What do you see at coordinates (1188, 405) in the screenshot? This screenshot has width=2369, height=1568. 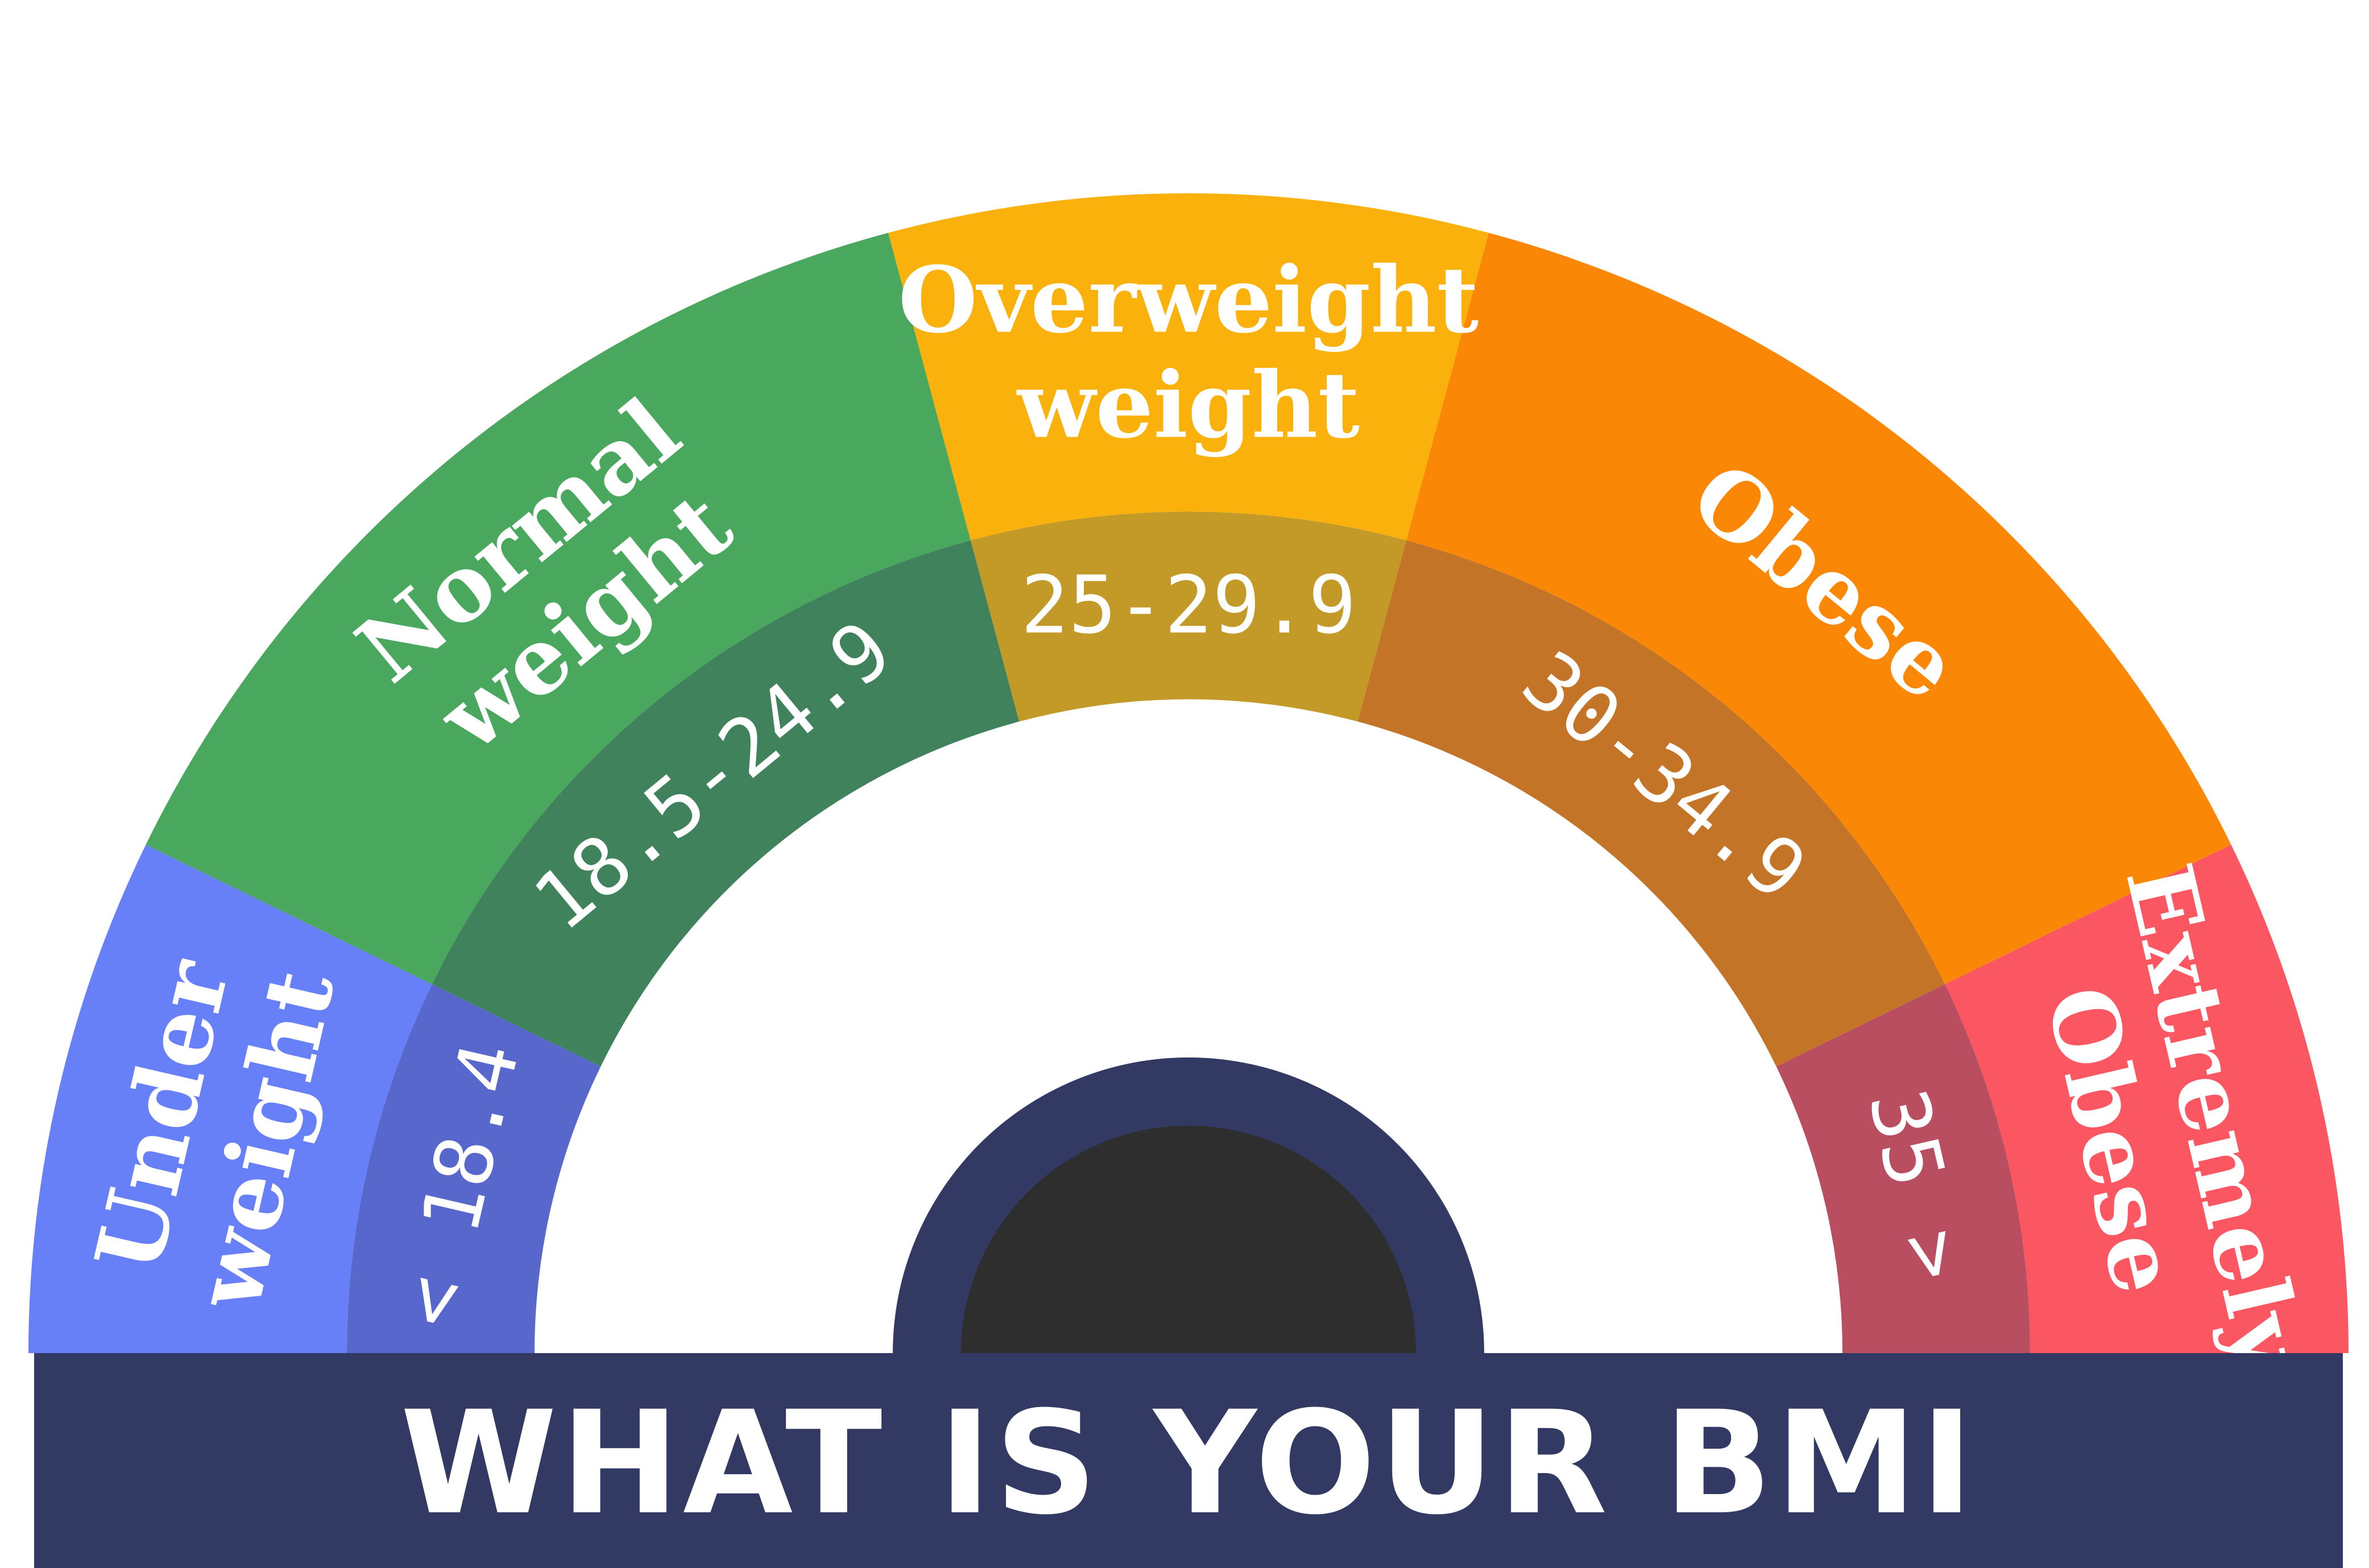 I see `segment-overweight-label-line: weight` at bounding box center [1188, 405].